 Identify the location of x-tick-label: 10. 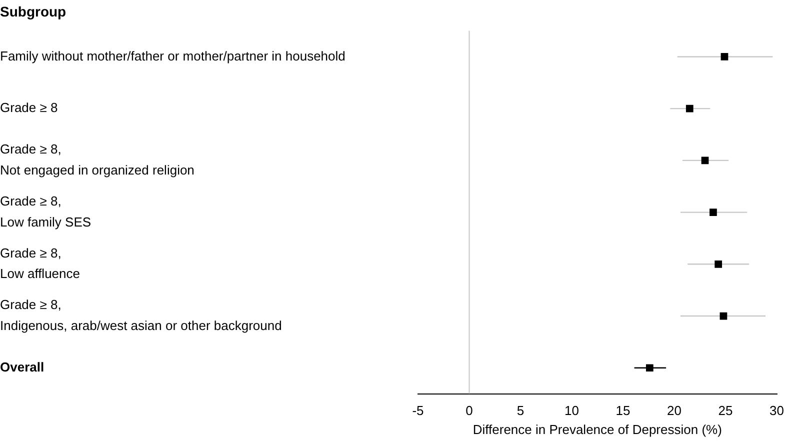
(571, 410).